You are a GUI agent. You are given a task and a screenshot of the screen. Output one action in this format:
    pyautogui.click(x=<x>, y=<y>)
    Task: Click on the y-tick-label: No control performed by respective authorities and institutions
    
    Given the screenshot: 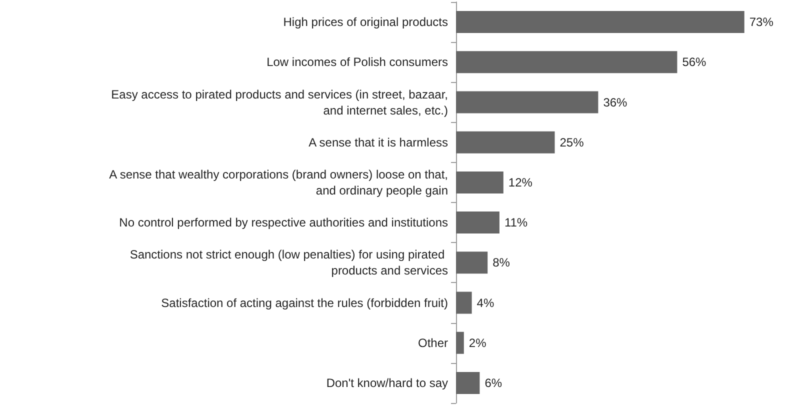 What is the action you would take?
    pyautogui.click(x=283, y=223)
    